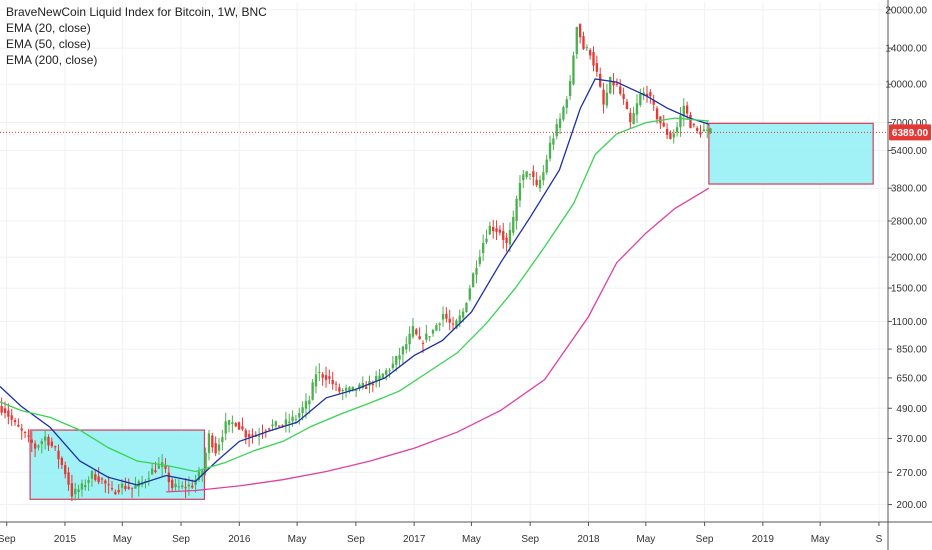 This screenshot has height=550, width=932. I want to click on y-tick-label: 7000.00, so click(909, 123).